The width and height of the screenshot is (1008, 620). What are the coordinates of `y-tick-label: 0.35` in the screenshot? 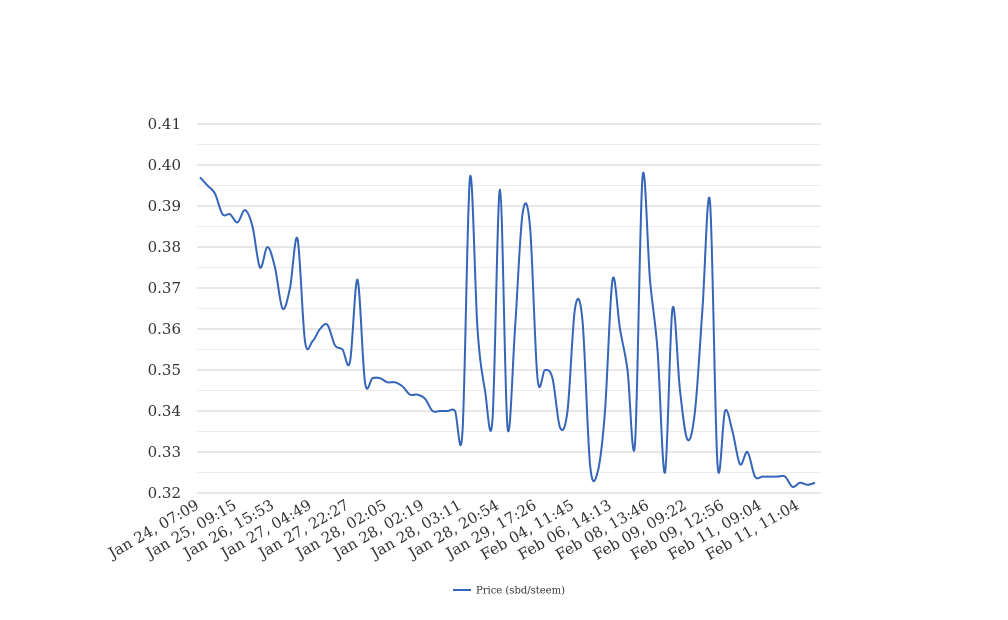 It's located at (164, 370).